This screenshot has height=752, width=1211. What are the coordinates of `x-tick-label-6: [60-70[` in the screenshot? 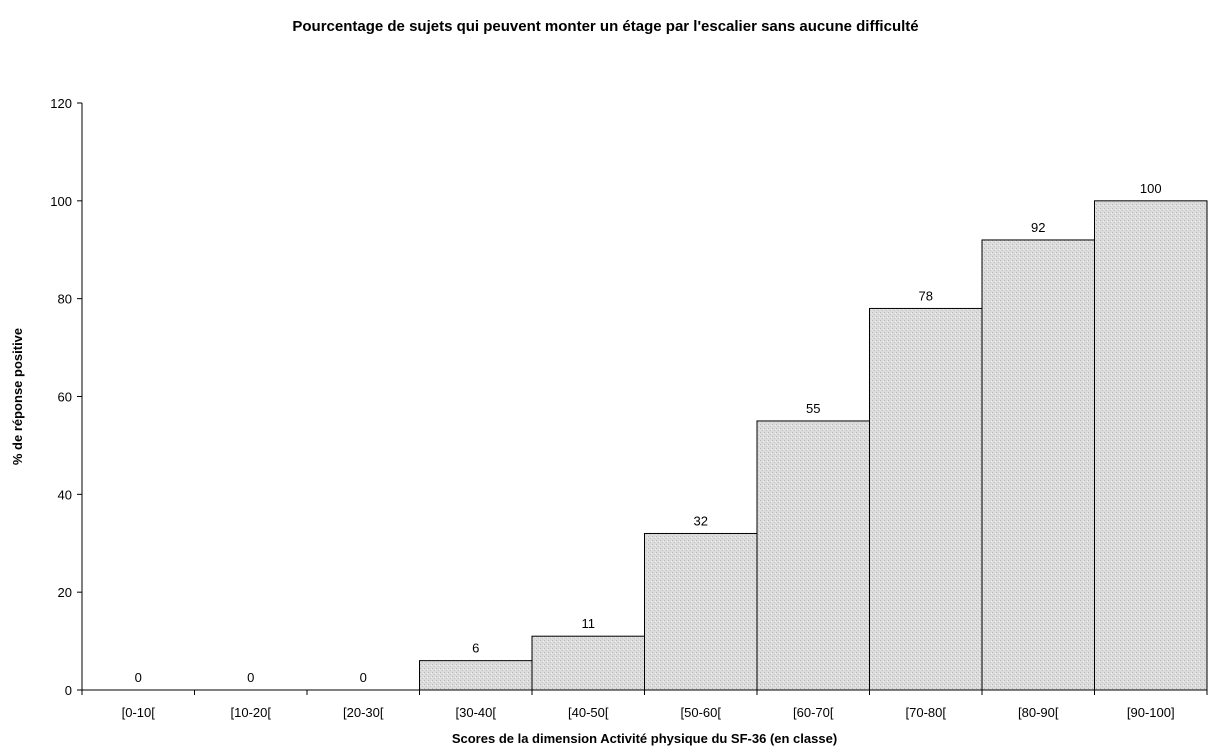 It's located at (813, 712).